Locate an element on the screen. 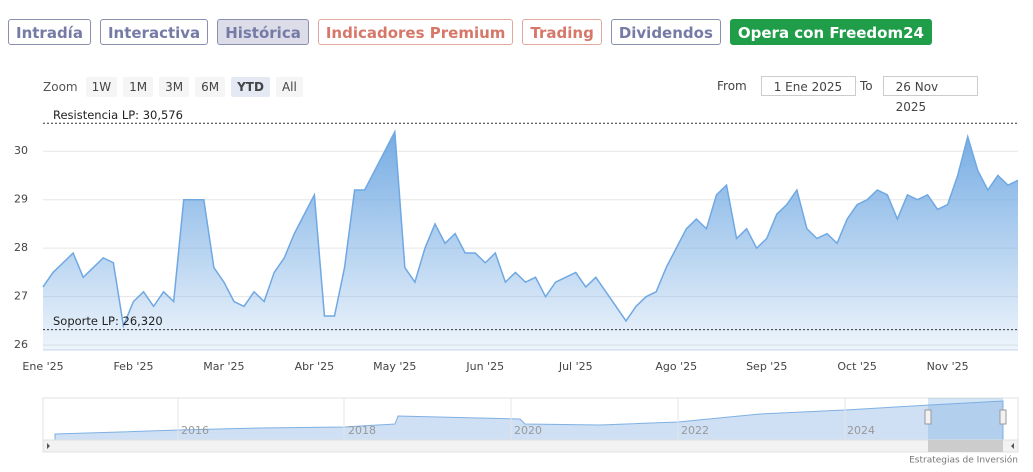  x-tick-label: Jun '25 is located at coordinates (484, 366).